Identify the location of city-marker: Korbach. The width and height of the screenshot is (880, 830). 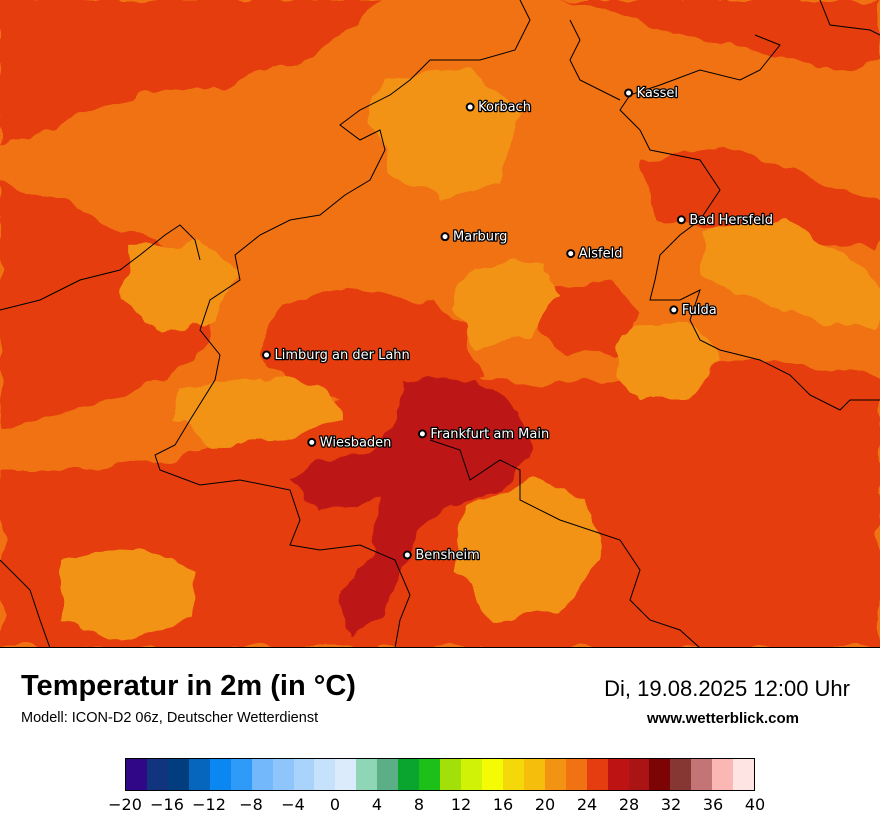
(498, 107).